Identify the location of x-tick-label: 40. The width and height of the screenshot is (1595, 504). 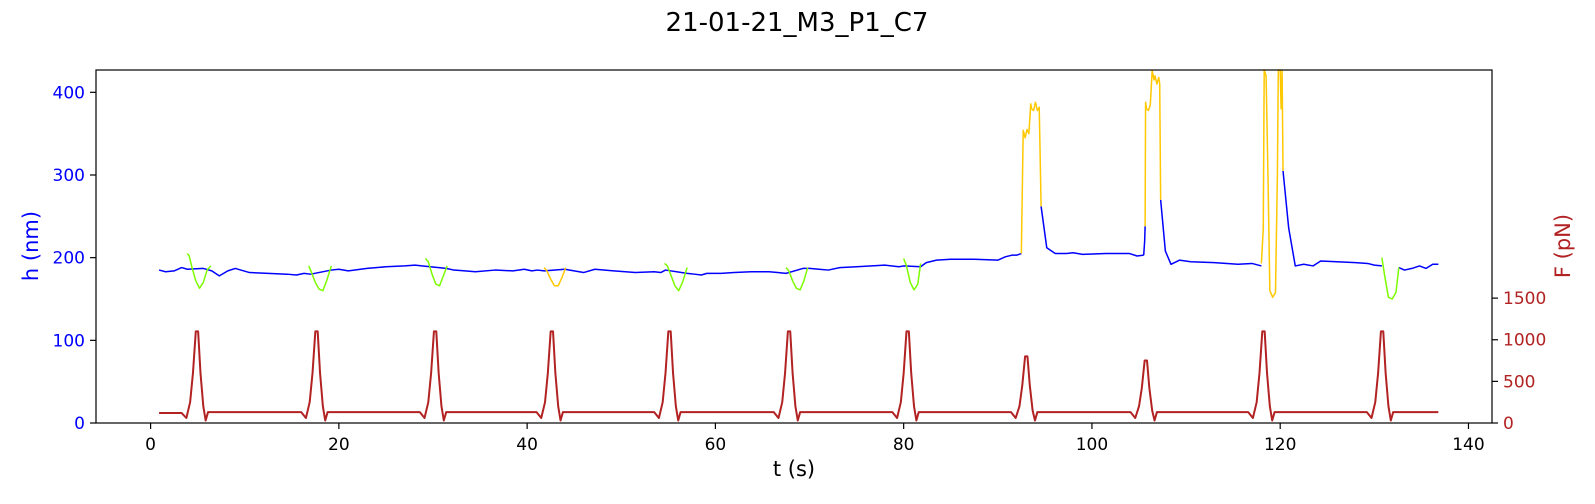
(527, 445).